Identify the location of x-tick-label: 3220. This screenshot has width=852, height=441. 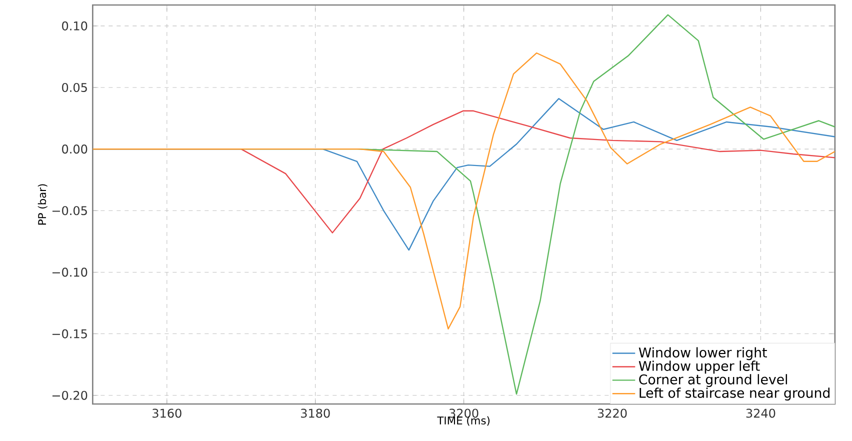
(612, 413).